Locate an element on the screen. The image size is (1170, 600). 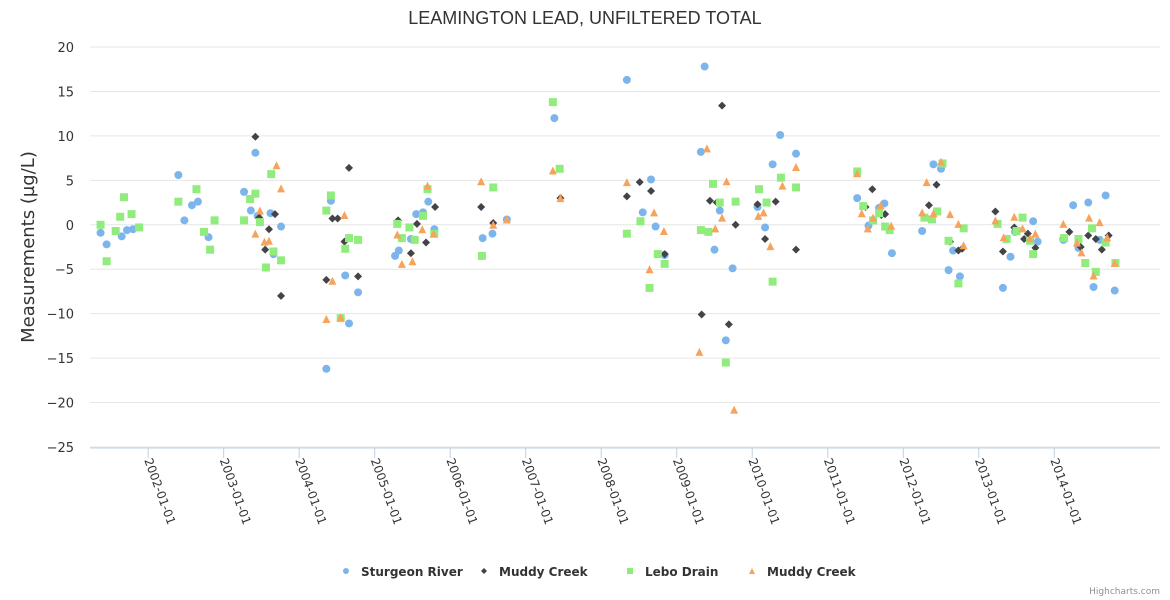
legend-label: Muddy Creek is located at coordinates (812, 572).